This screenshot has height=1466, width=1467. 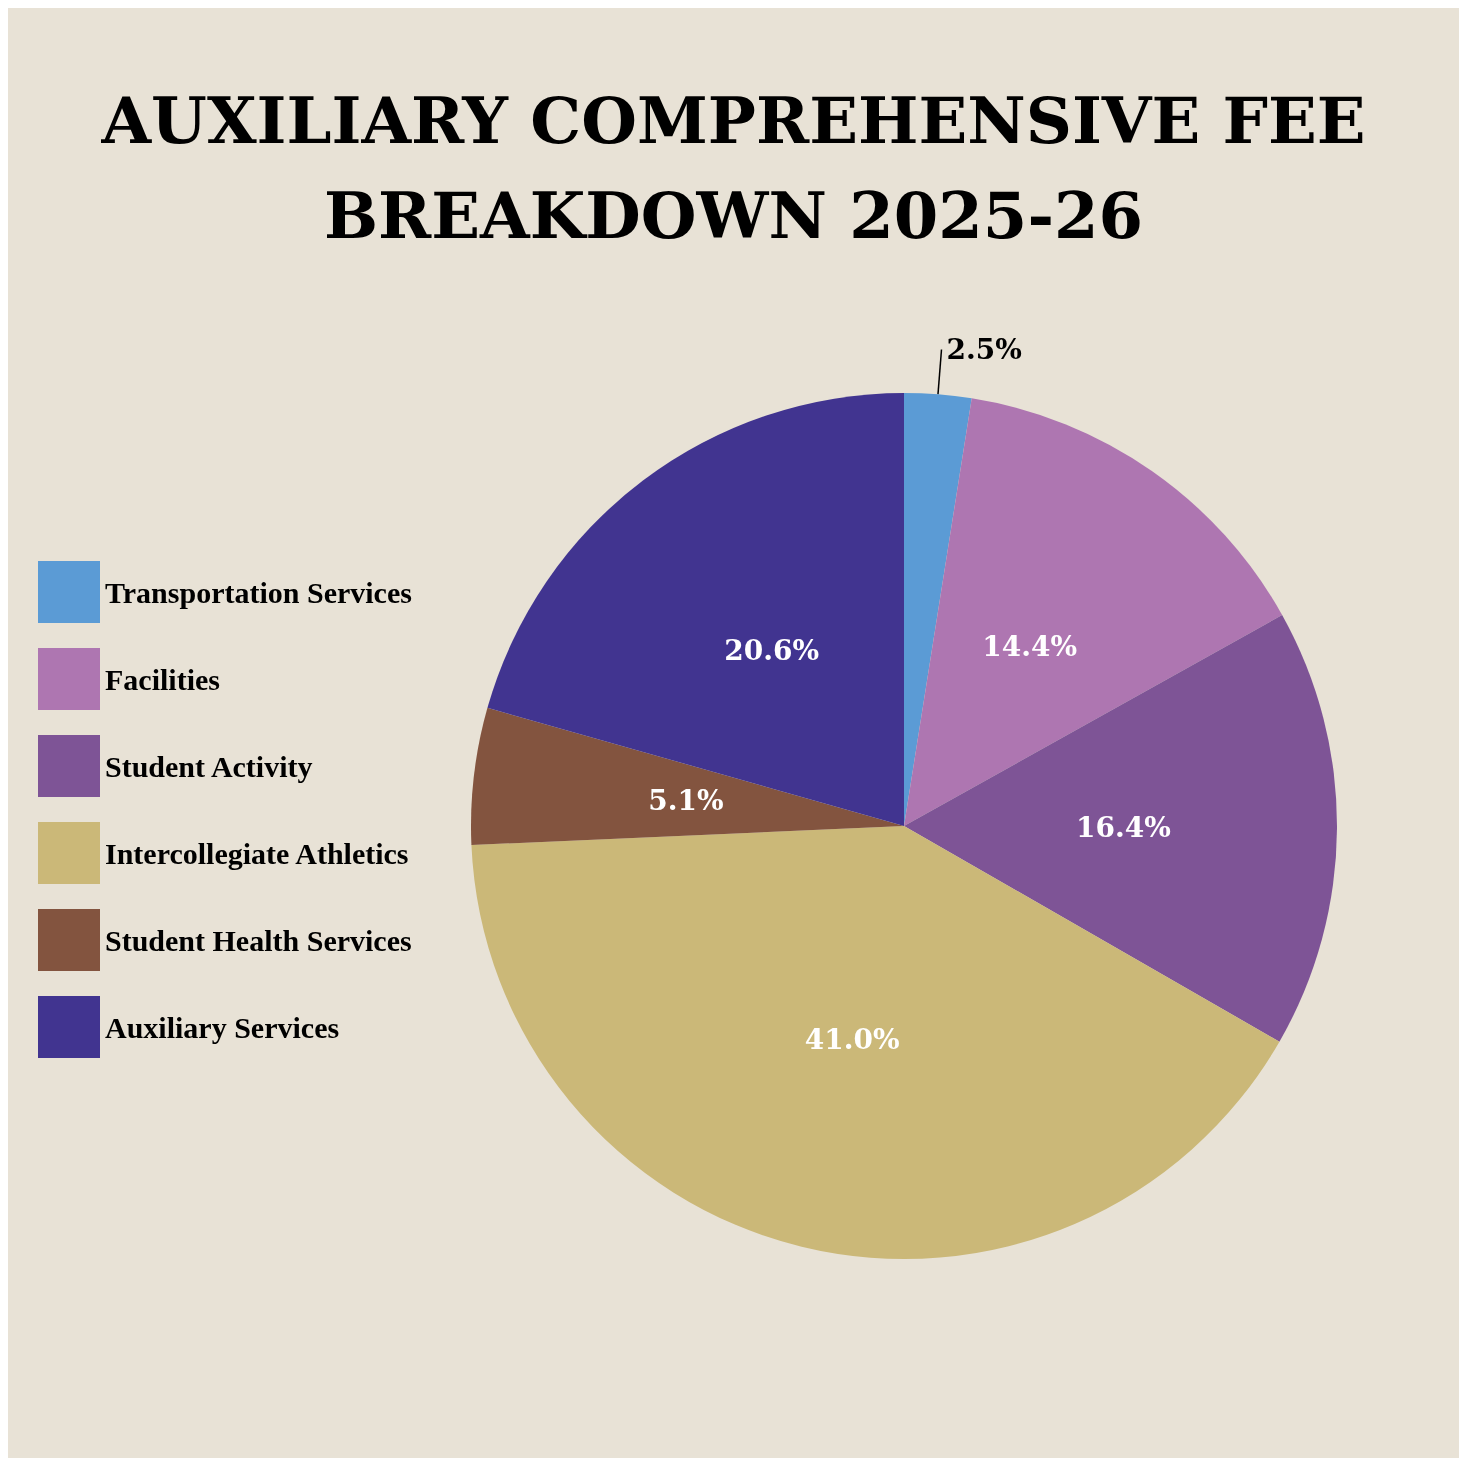 I want to click on legend-label: Student Activity, so click(x=209, y=766).